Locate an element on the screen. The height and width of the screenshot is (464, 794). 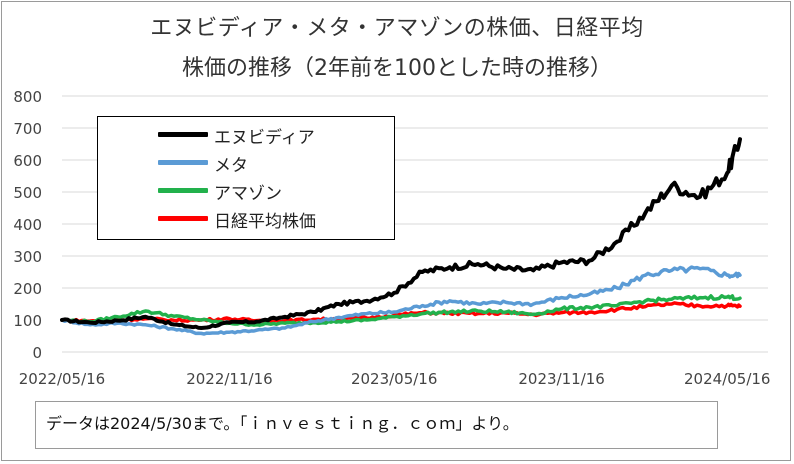
legend-label-nikkei: 日経平均株価 is located at coordinates (265, 222).